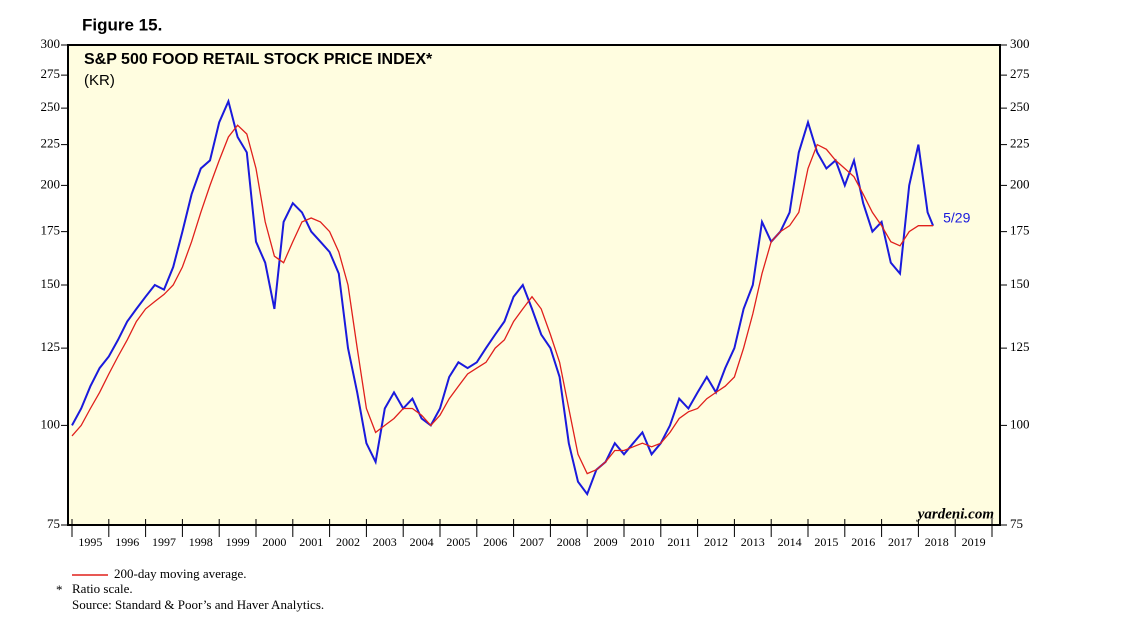  What do you see at coordinates (201, 542) in the screenshot?
I see `x-tick-label: 1998` at bounding box center [201, 542].